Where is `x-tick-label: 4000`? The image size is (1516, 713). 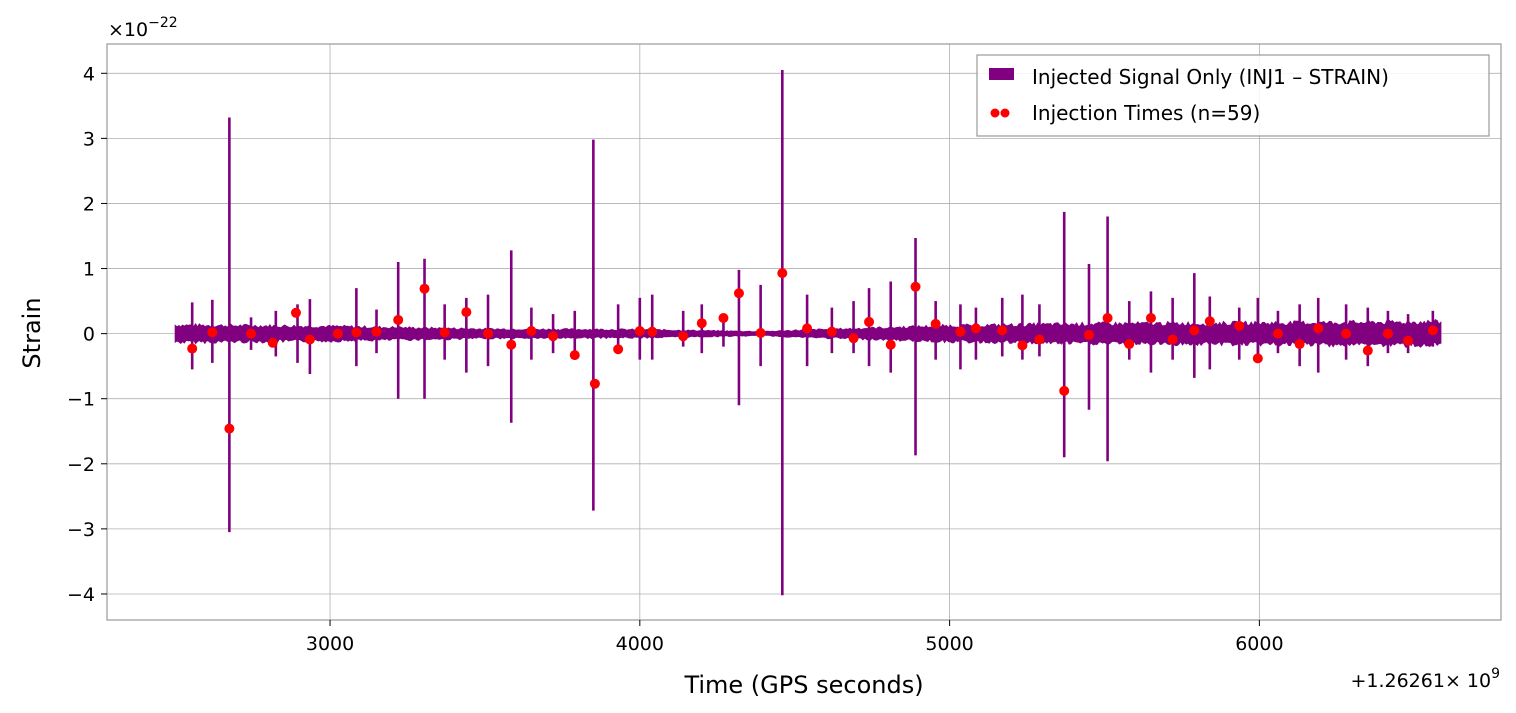
x-tick-label: 4000 is located at coordinates (640, 644).